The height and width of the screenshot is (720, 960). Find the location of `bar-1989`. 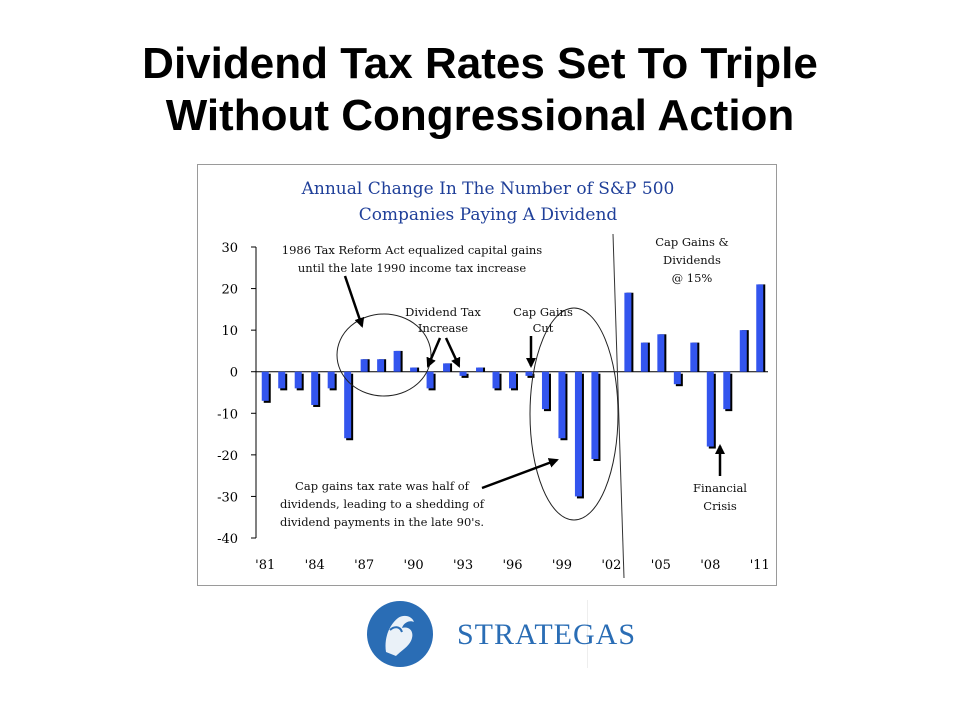

bar-1989 is located at coordinates (397, 361).